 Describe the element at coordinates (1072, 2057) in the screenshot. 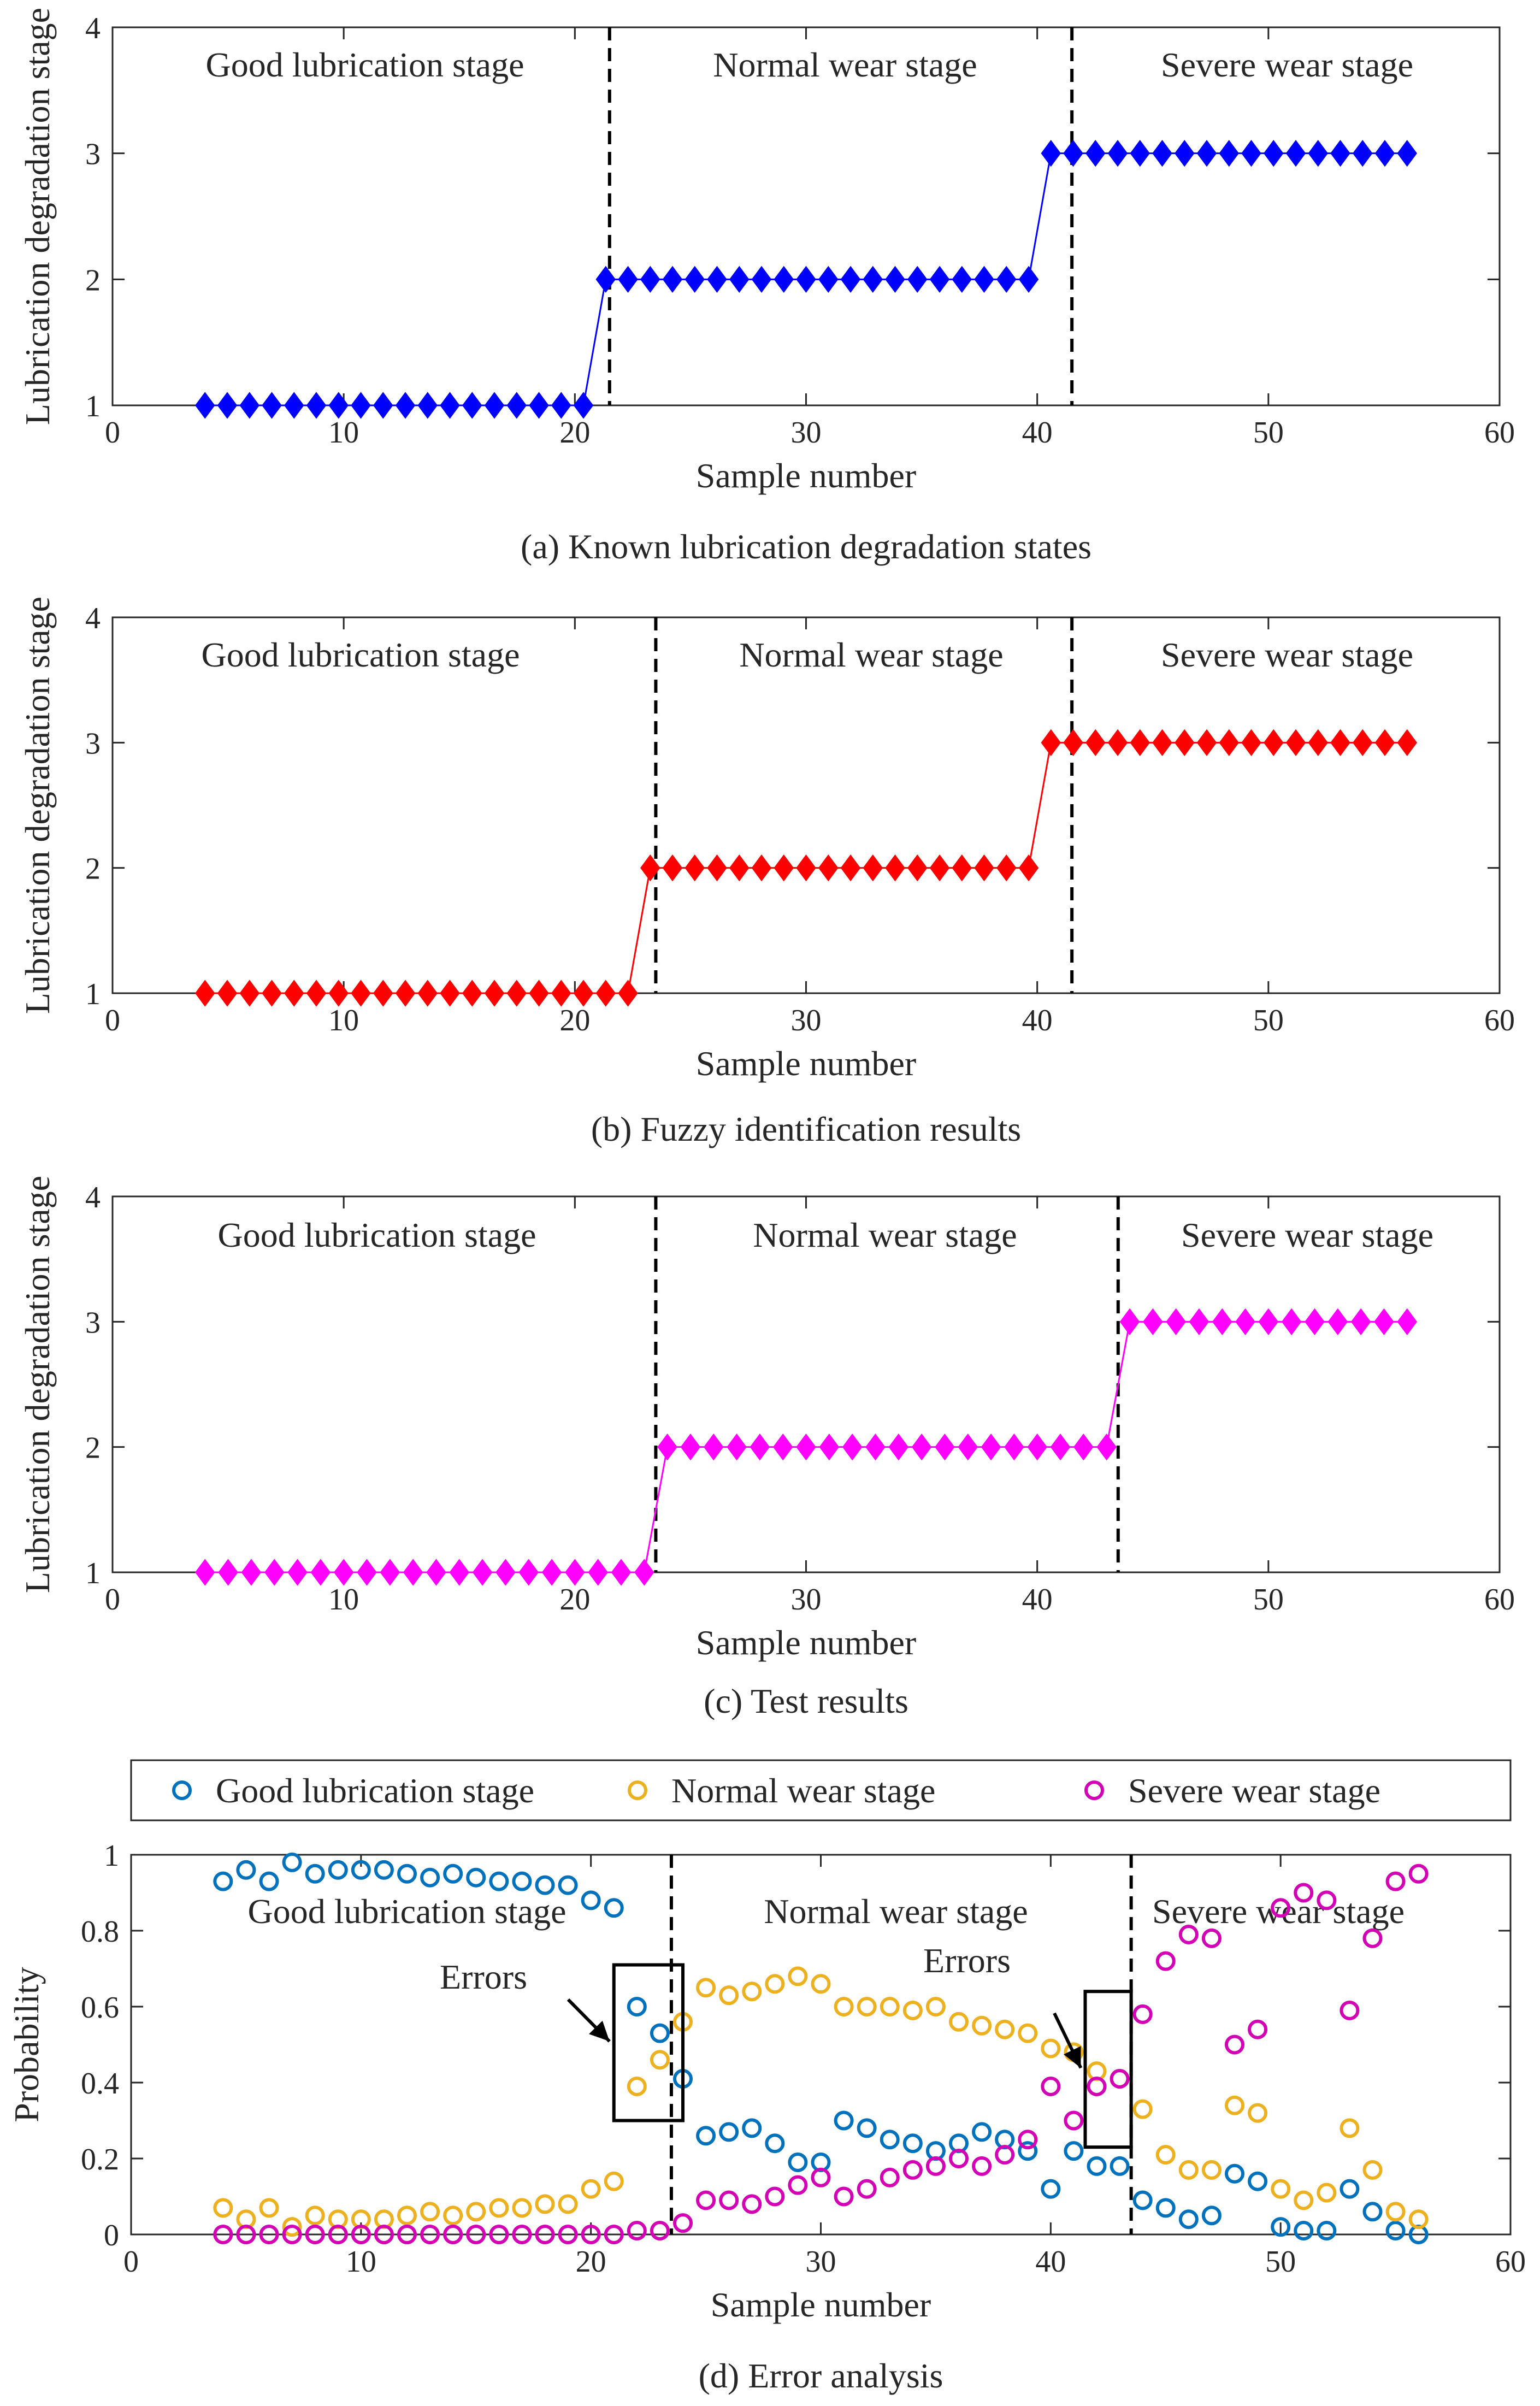

I see `plot-3-error-arrowhead` at that location.